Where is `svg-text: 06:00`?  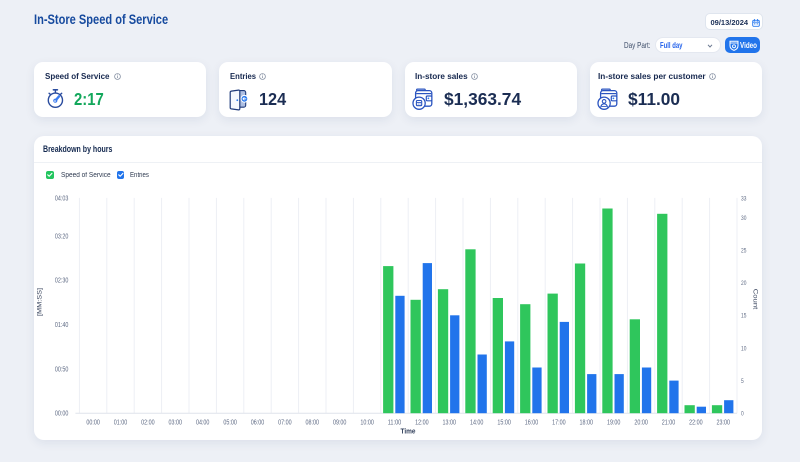
svg-text: 06:00 is located at coordinates (258, 422).